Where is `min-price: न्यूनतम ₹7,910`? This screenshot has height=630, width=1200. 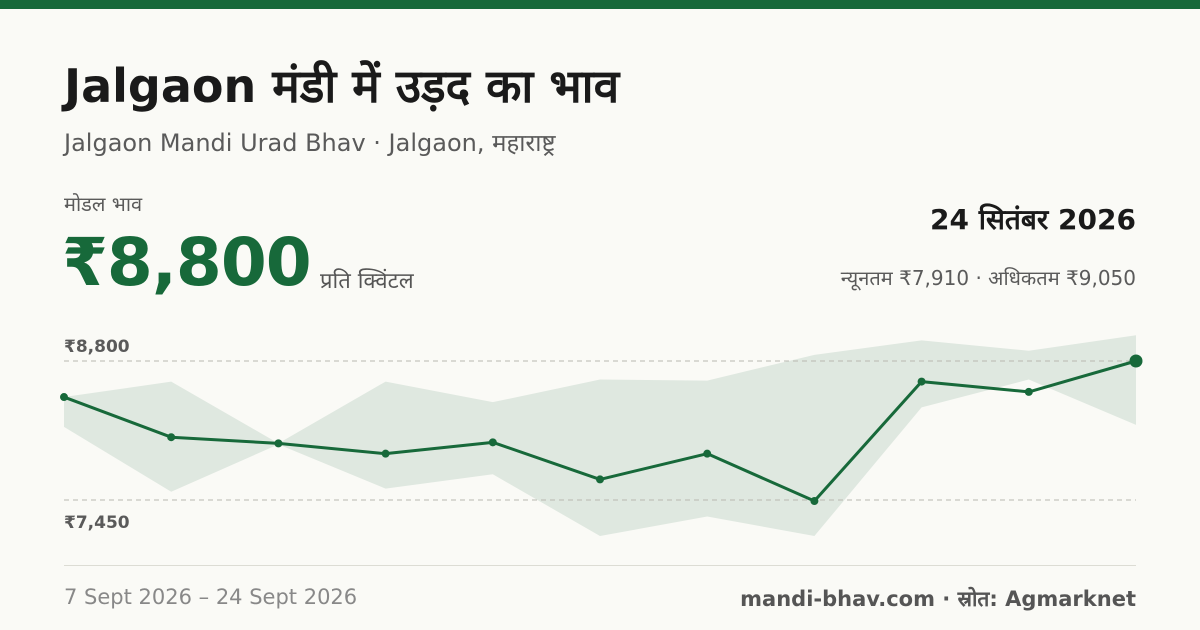
min-price: न्यूनतम ₹7,910 is located at coordinates (905, 278).